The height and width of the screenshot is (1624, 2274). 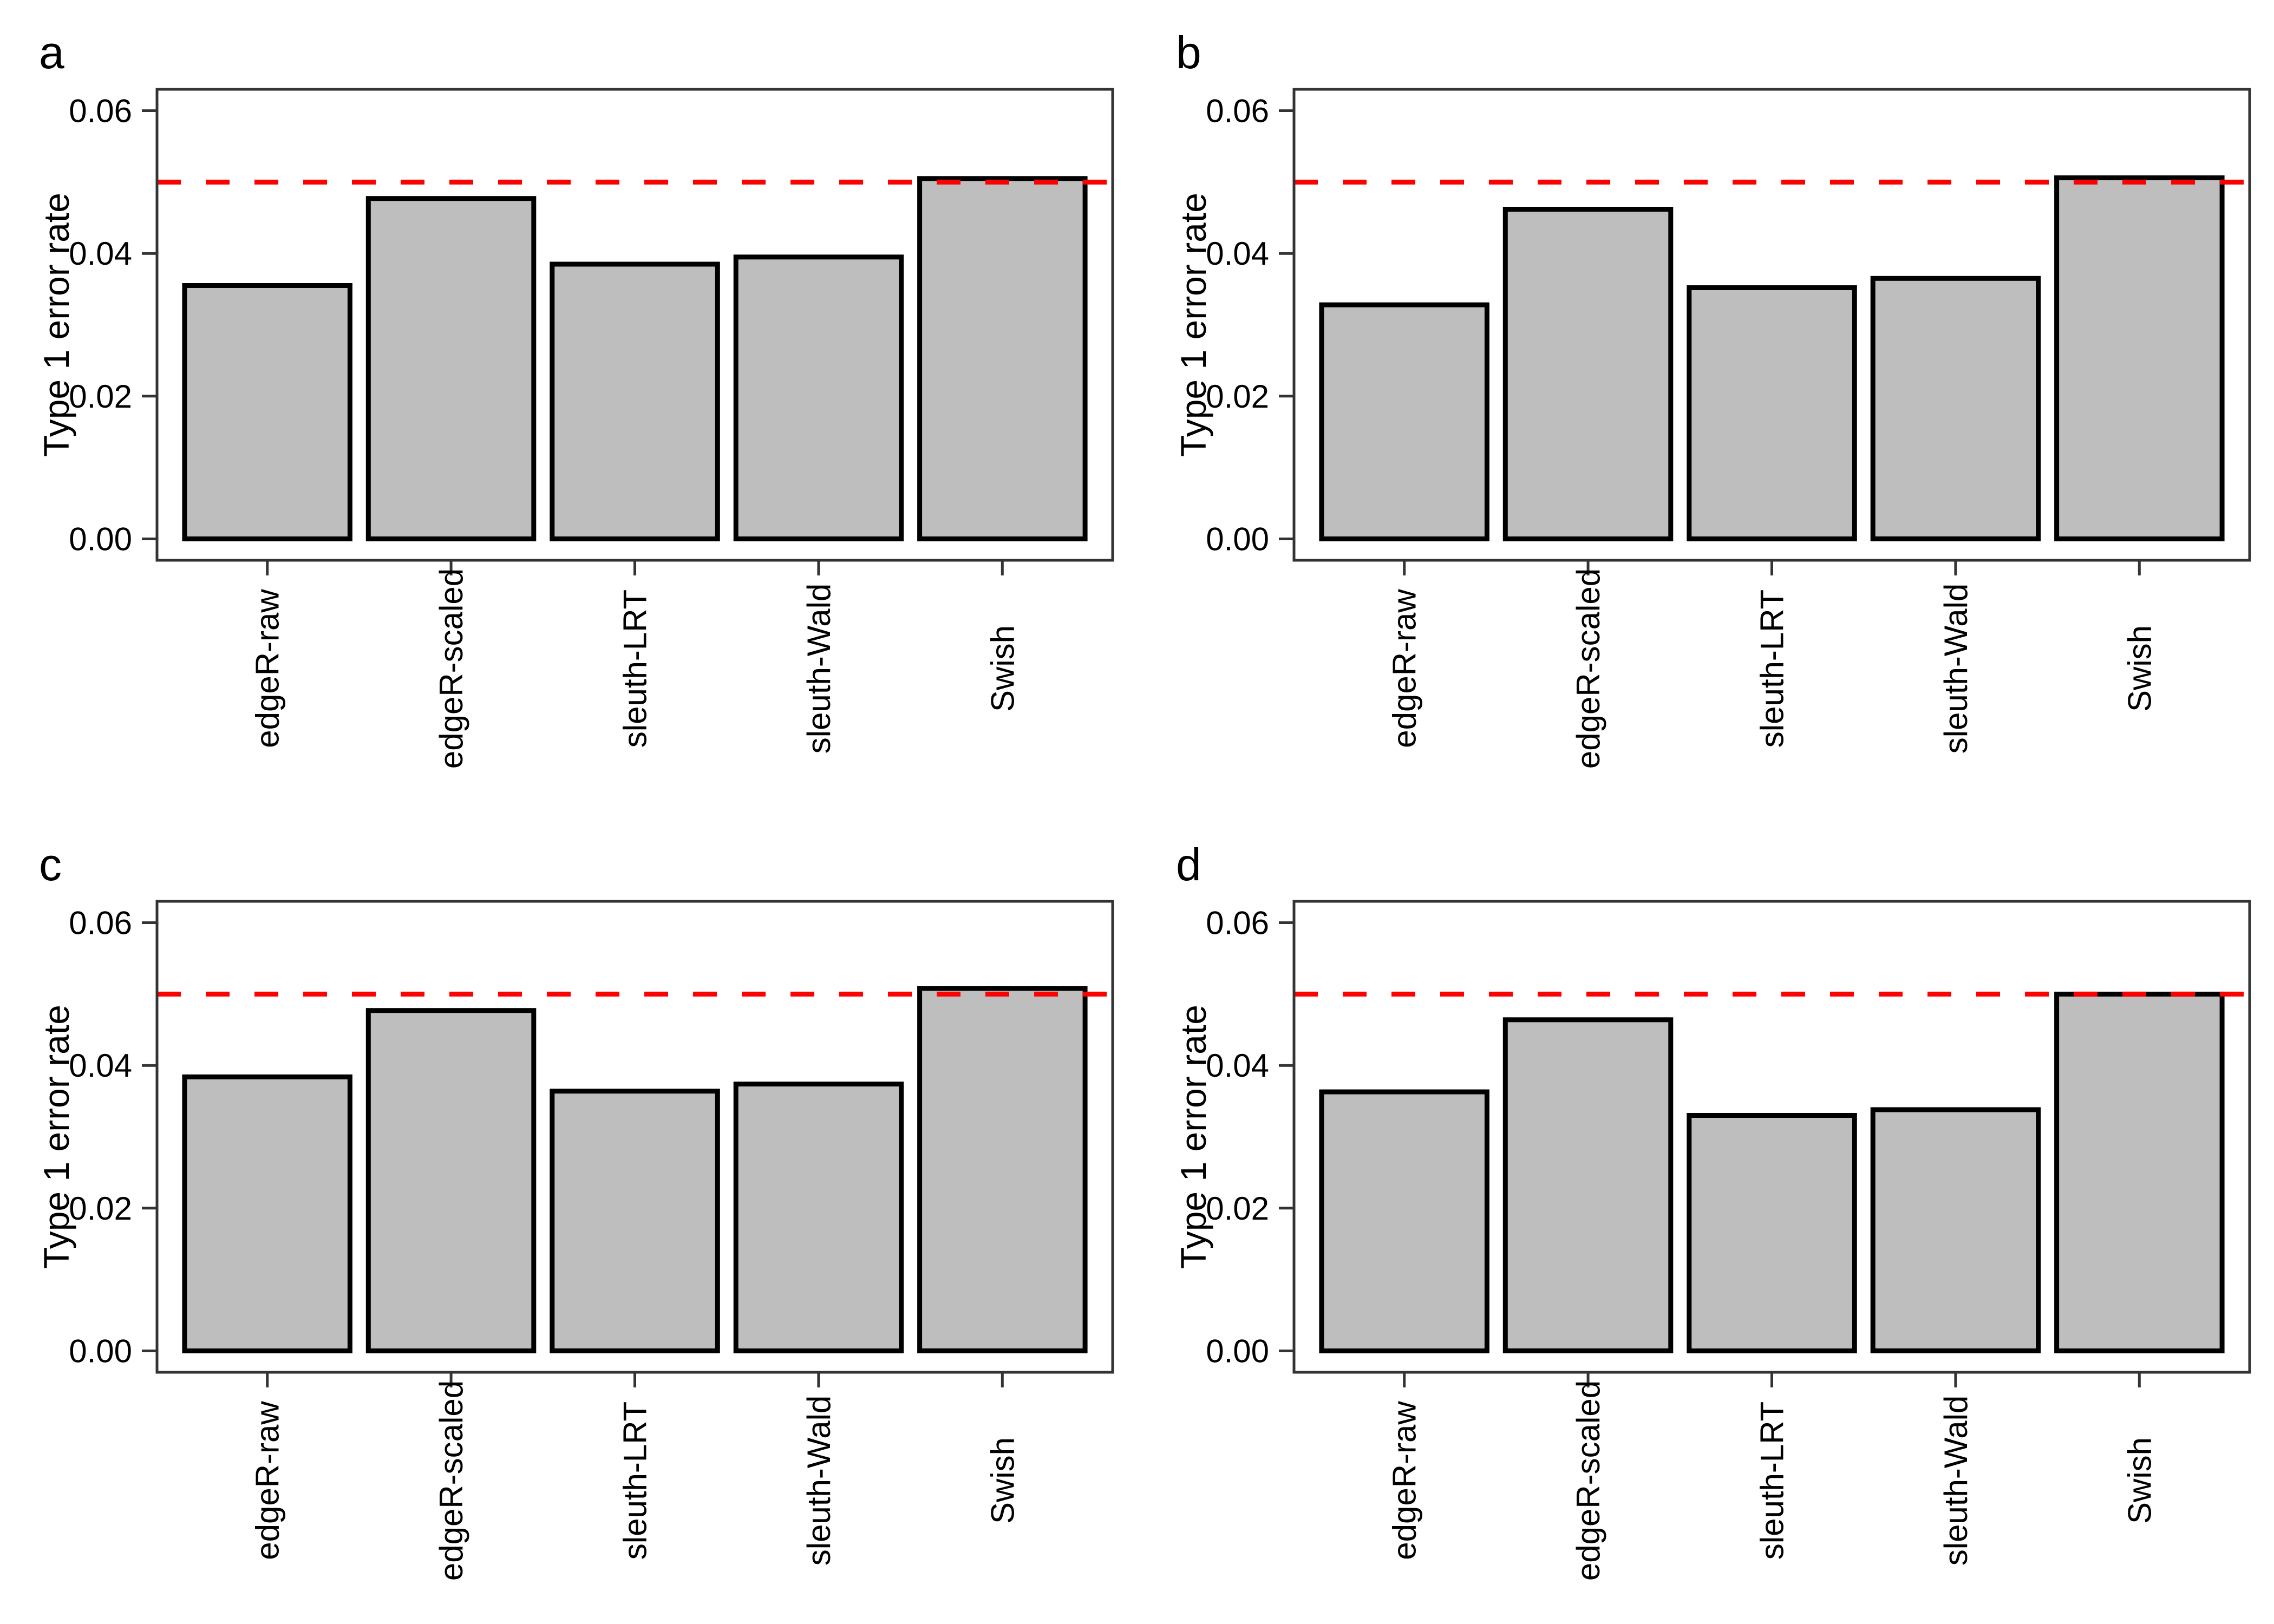 What do you see at coordinates (51, 865) in the screenshot?
I see `panel-c-tag: c` at bounding box center [51, 865].